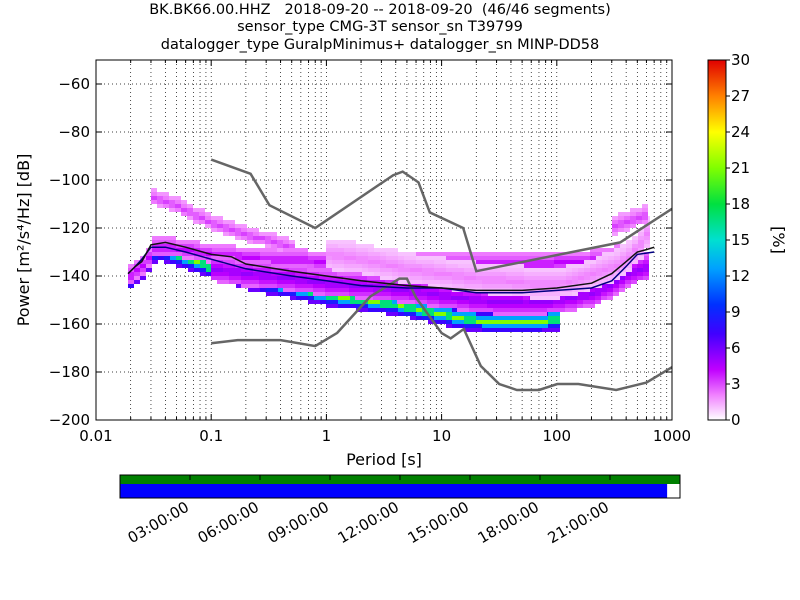  I want to click on time-tick-label: 21:00:00, so click(578, 522).